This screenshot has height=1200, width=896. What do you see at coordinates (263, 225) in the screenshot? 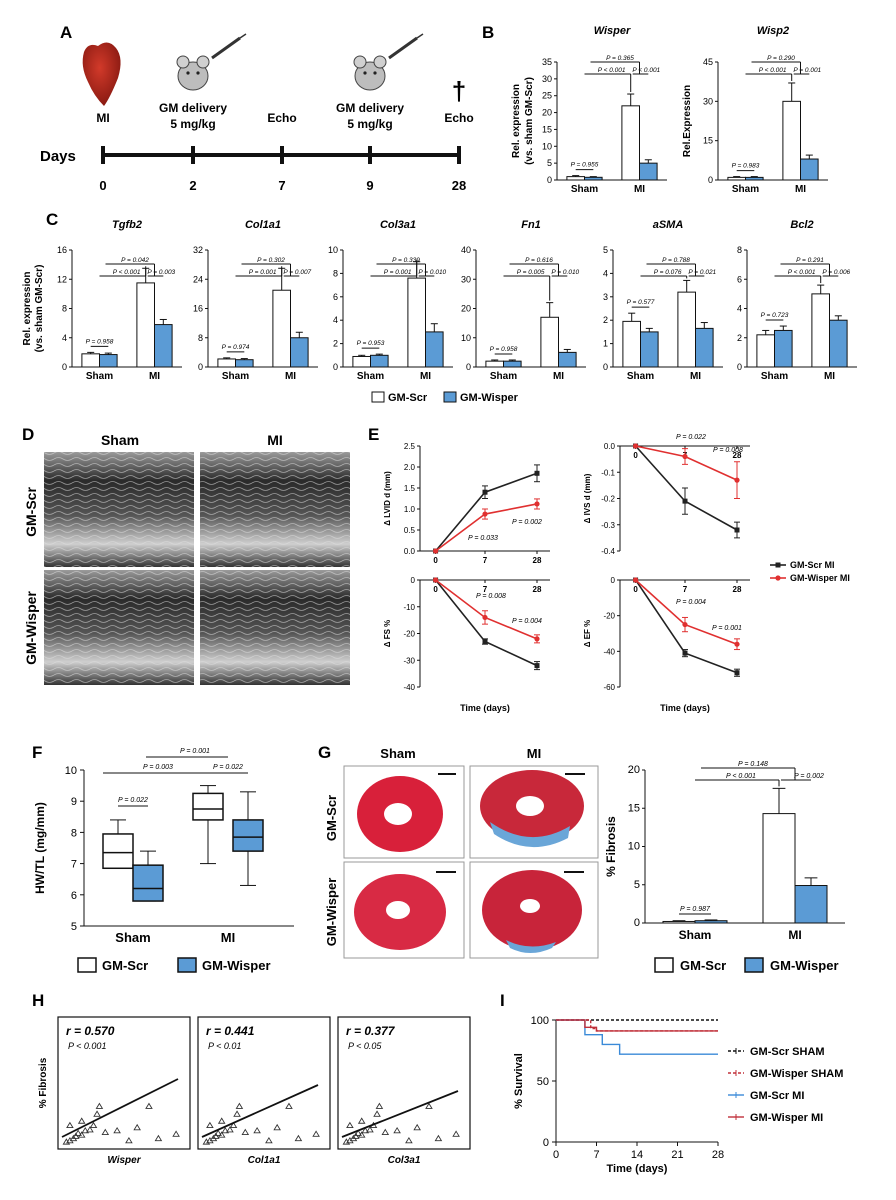
I see `chart-title: Col1a1` at bounding box center [263, 225].